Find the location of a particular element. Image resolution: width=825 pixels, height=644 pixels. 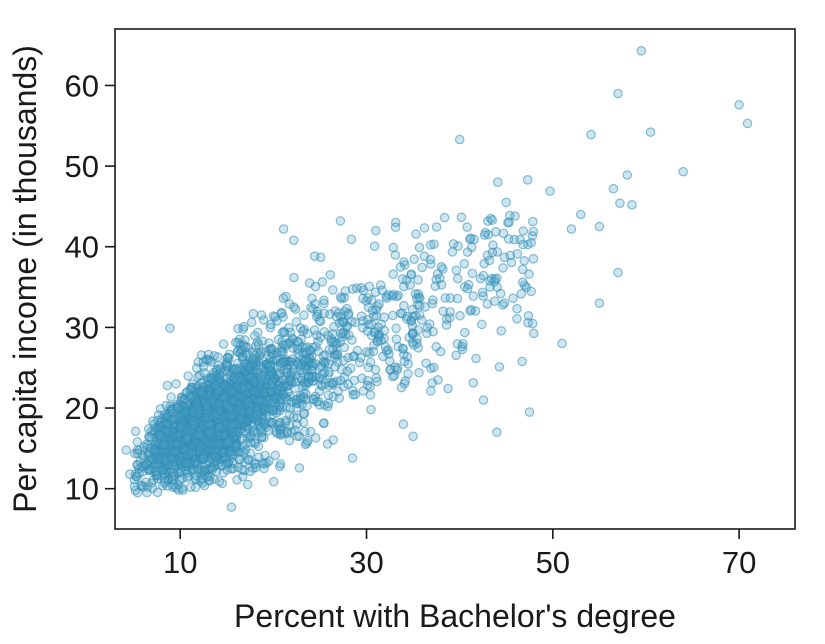

x-axis: 10 30 50 70 is located at coordinates (459, 554).